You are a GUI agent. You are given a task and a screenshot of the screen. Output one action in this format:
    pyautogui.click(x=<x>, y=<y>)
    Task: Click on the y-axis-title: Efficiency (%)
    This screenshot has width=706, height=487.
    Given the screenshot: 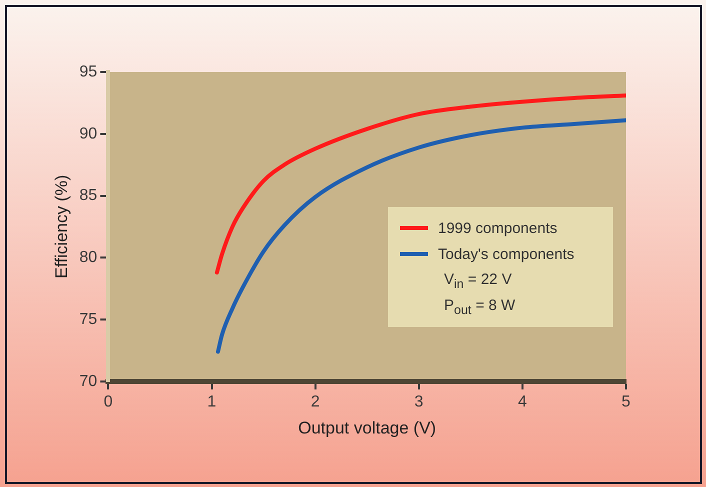 What is the action you would take?
    pyautogui.click(x=61, y=226)
    